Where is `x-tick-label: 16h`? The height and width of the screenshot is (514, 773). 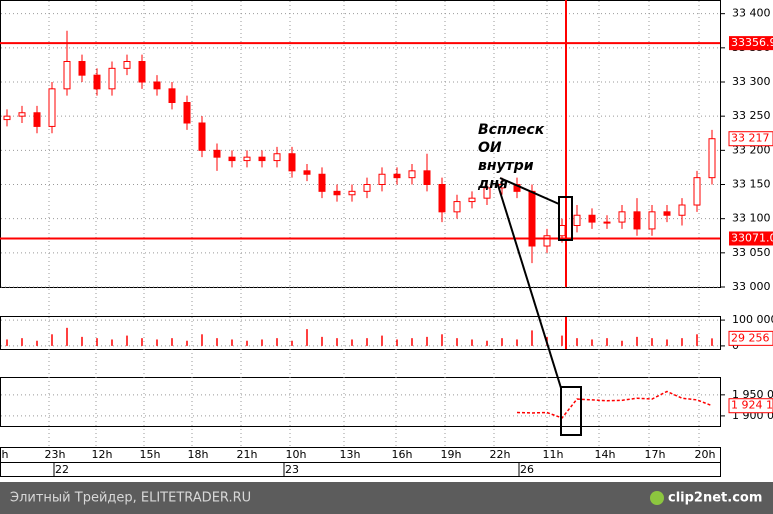
x-tick-label: 16h is located at coordinates (402, 454).